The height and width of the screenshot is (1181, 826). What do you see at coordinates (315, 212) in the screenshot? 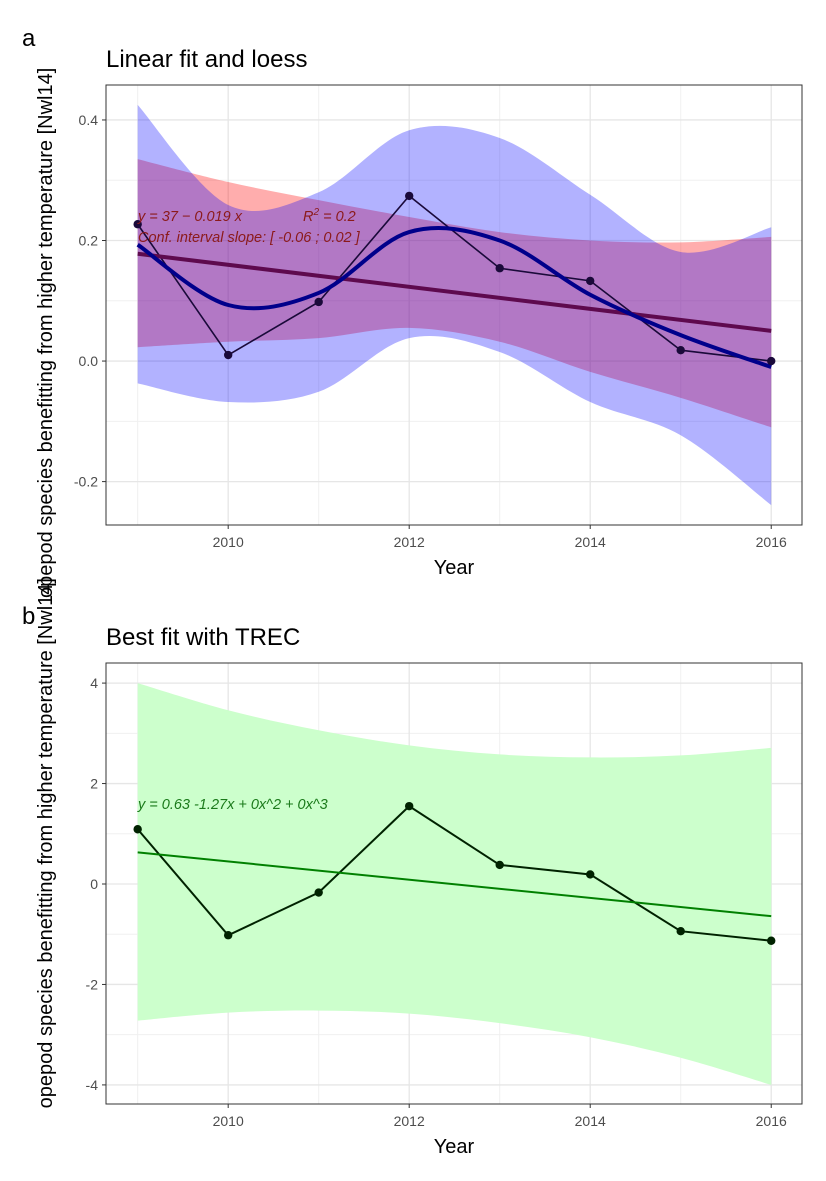
I see `r2-exponent: 2` at bounding box center [315, 212].